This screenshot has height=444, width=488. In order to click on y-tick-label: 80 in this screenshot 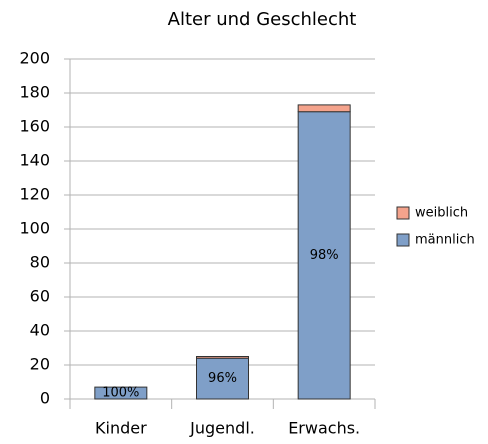, I will do `click(40, 262)`.